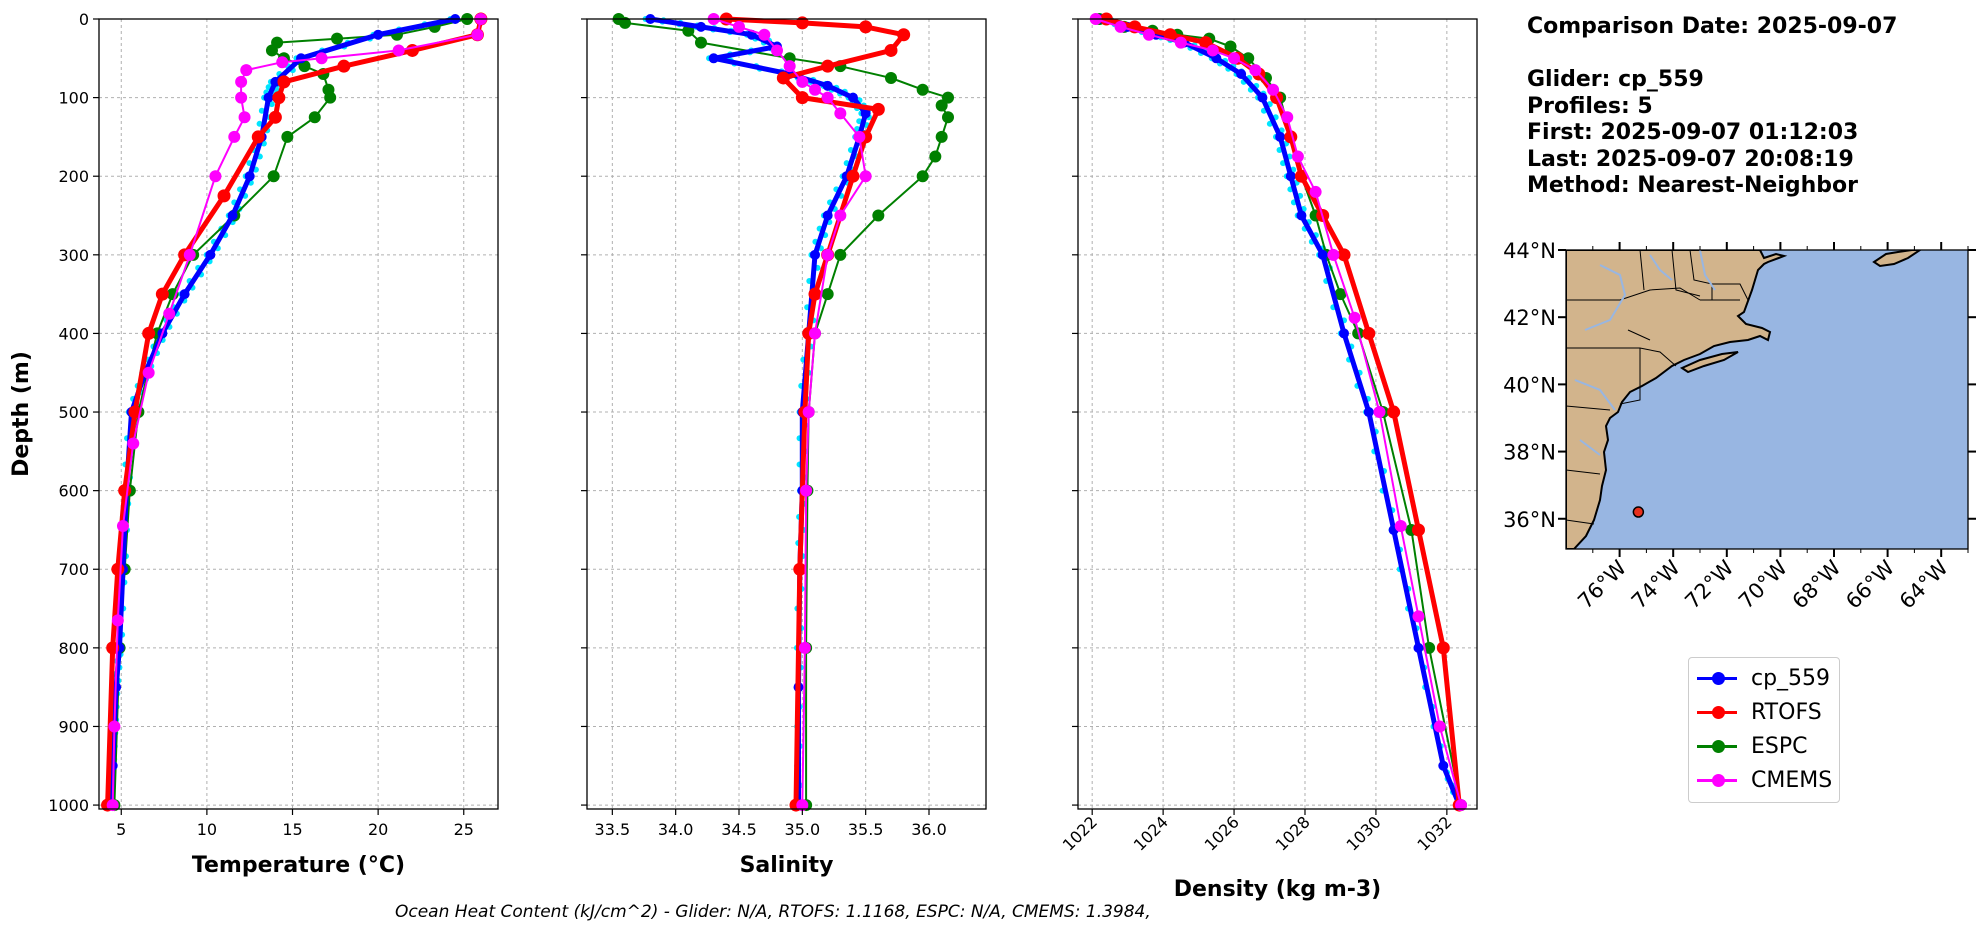 The height and width of the screenshot is (934, 1980). Describe the element at coordinates (1529, 318) in the screenshot. I see `map-lat-label: 42°N` at that location.